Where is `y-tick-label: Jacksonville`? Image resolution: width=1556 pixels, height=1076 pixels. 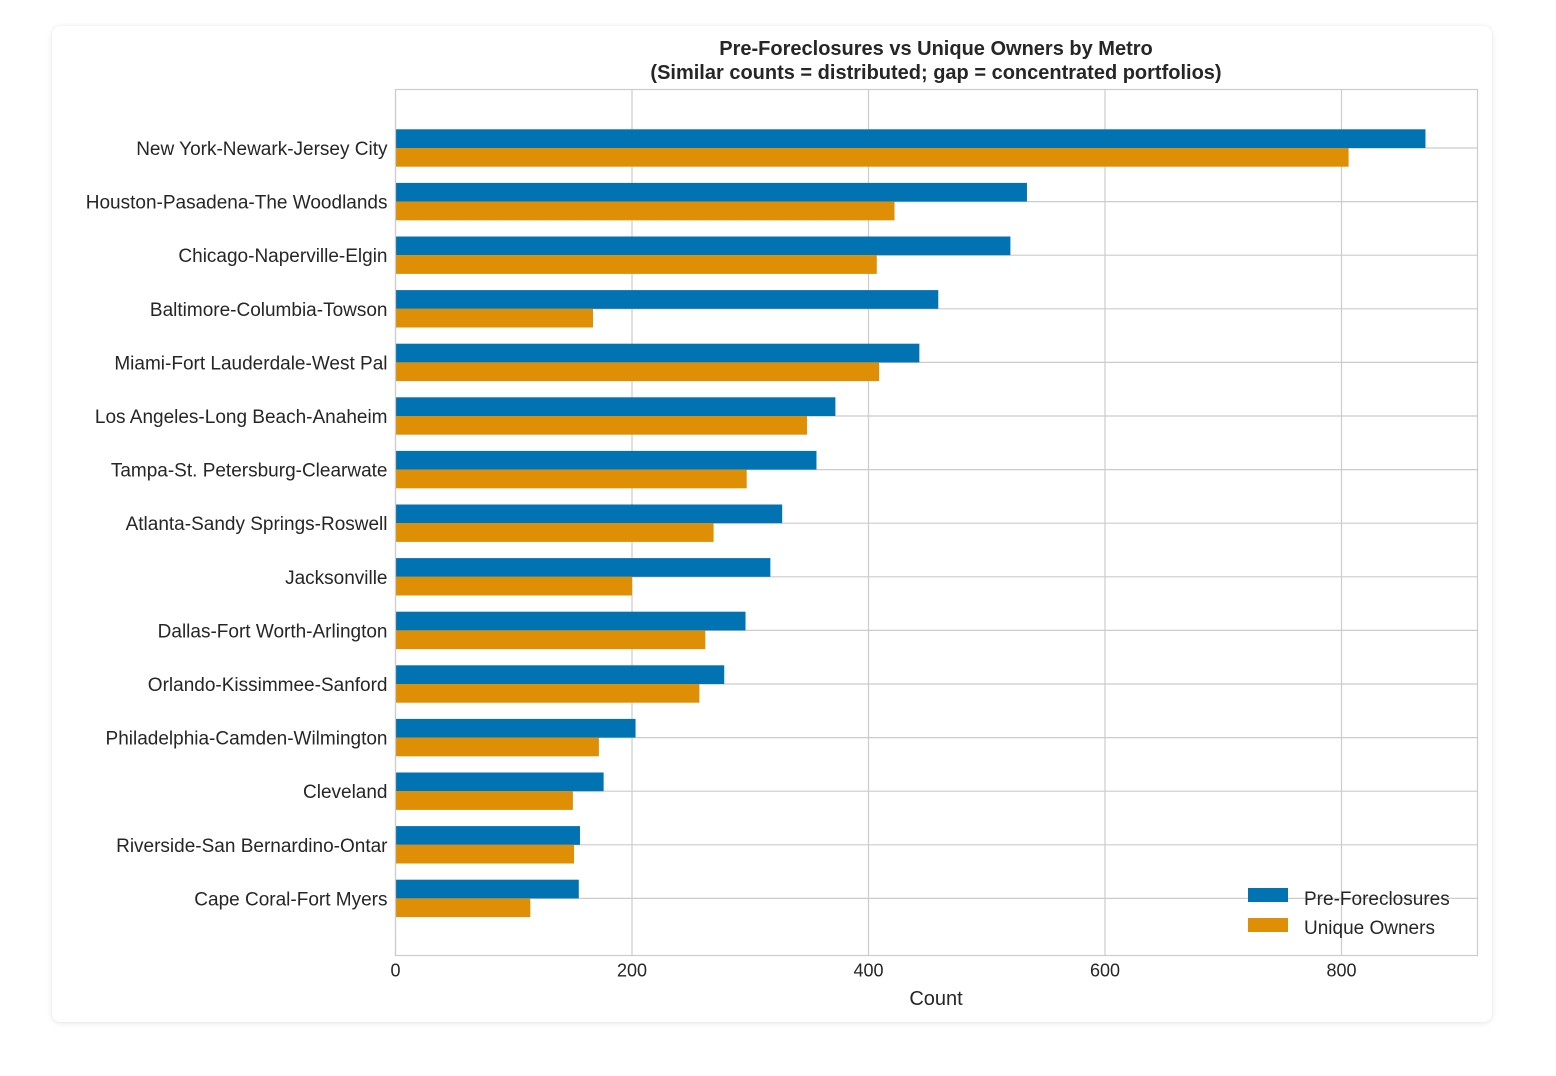 y-tick-label: Jacksonville is located at coordinates (336, 578).